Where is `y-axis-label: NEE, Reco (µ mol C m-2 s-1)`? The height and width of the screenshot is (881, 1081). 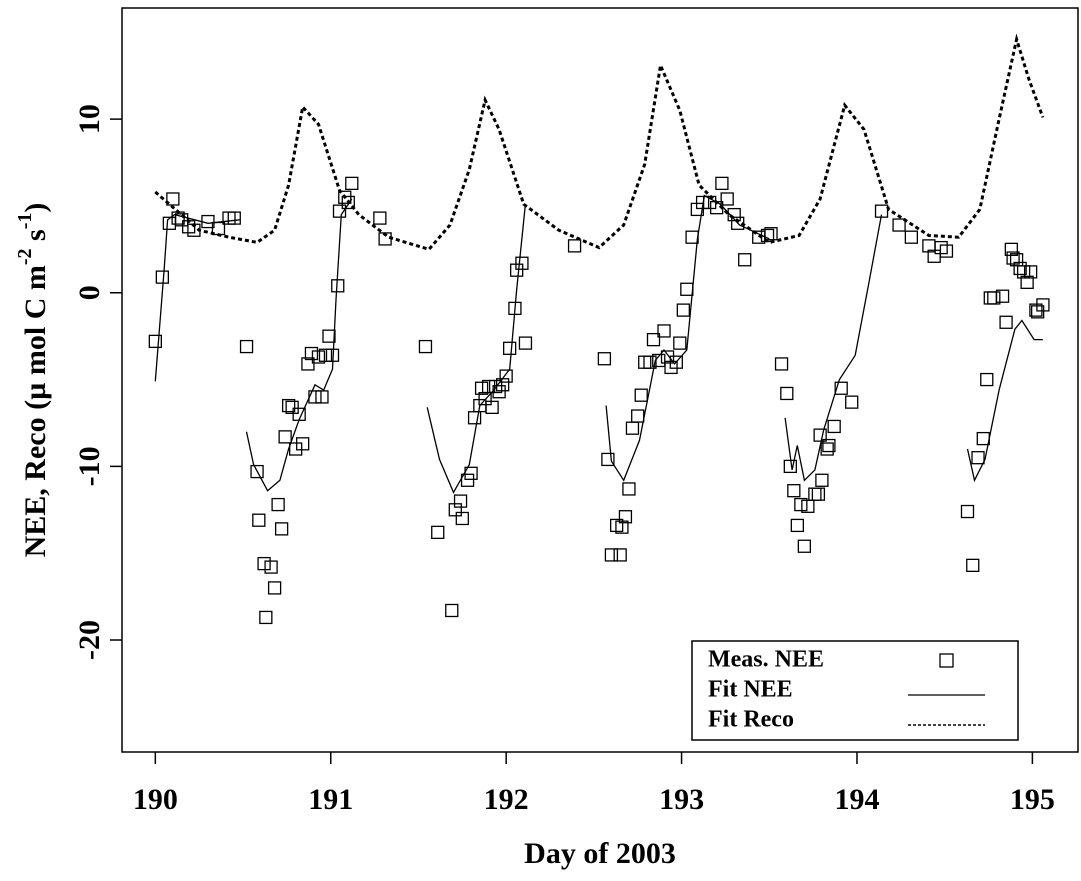 y-axis-label: NEE, Reco (µ mol C m-2 s-1) is located at coordinates (33, 380).